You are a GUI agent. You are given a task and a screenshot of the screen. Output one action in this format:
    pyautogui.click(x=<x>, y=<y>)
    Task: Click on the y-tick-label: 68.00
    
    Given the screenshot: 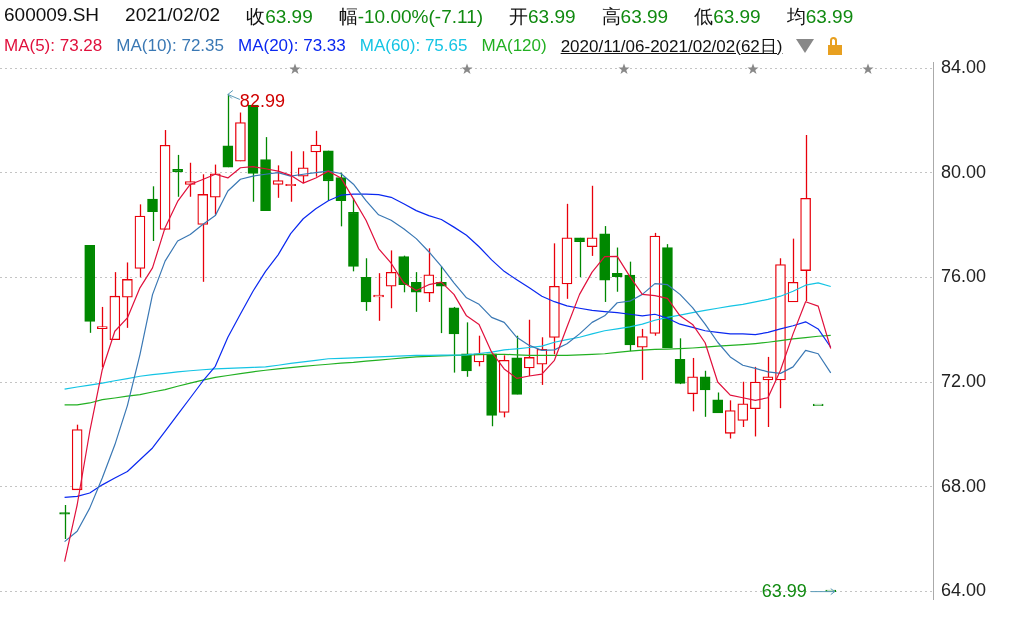 What is the action you would take?
    pyautogui.click(x=964, y=485)
    